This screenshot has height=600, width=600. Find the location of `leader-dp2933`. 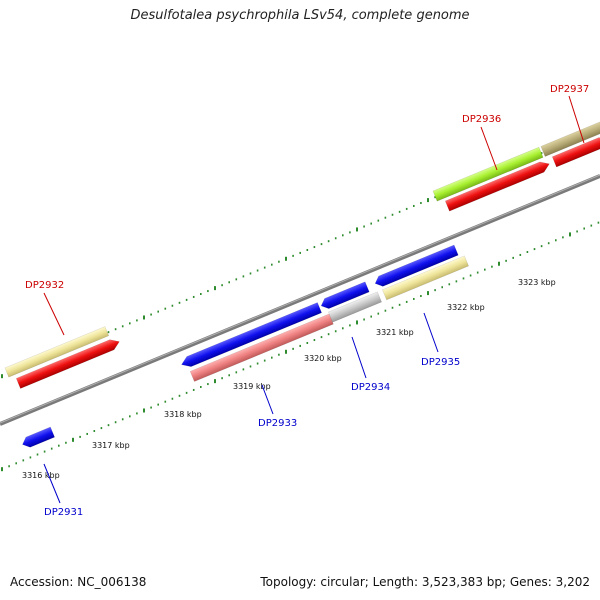

leader-dp2933 is located at coordinates (267, 399).